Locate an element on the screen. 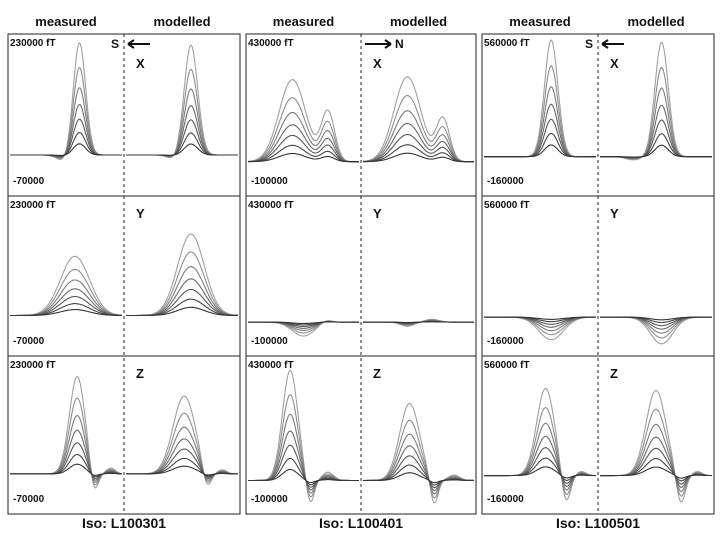 This screenshot has width=720, height=540. iso-label: Iso: L100401 is located at coordinates (361, 523).